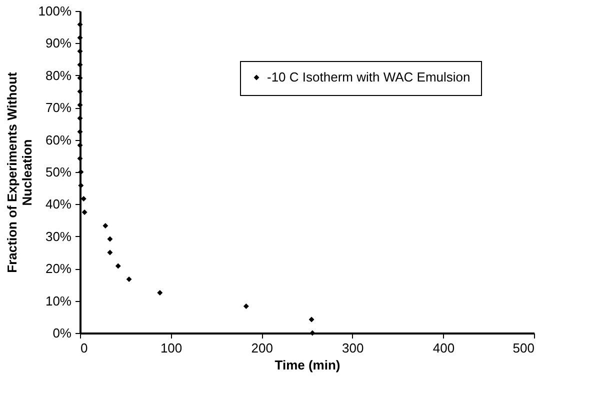  I want to click on y-tick-label: 70%, so click(58, 108).